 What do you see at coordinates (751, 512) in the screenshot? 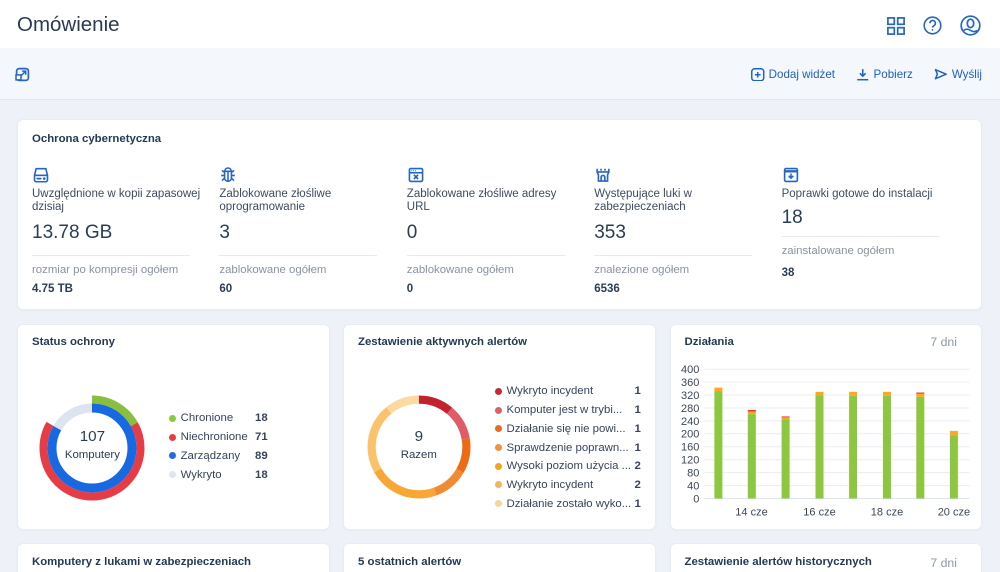
I see `svg-text: 14 cze` at bounding box center [751, 512].